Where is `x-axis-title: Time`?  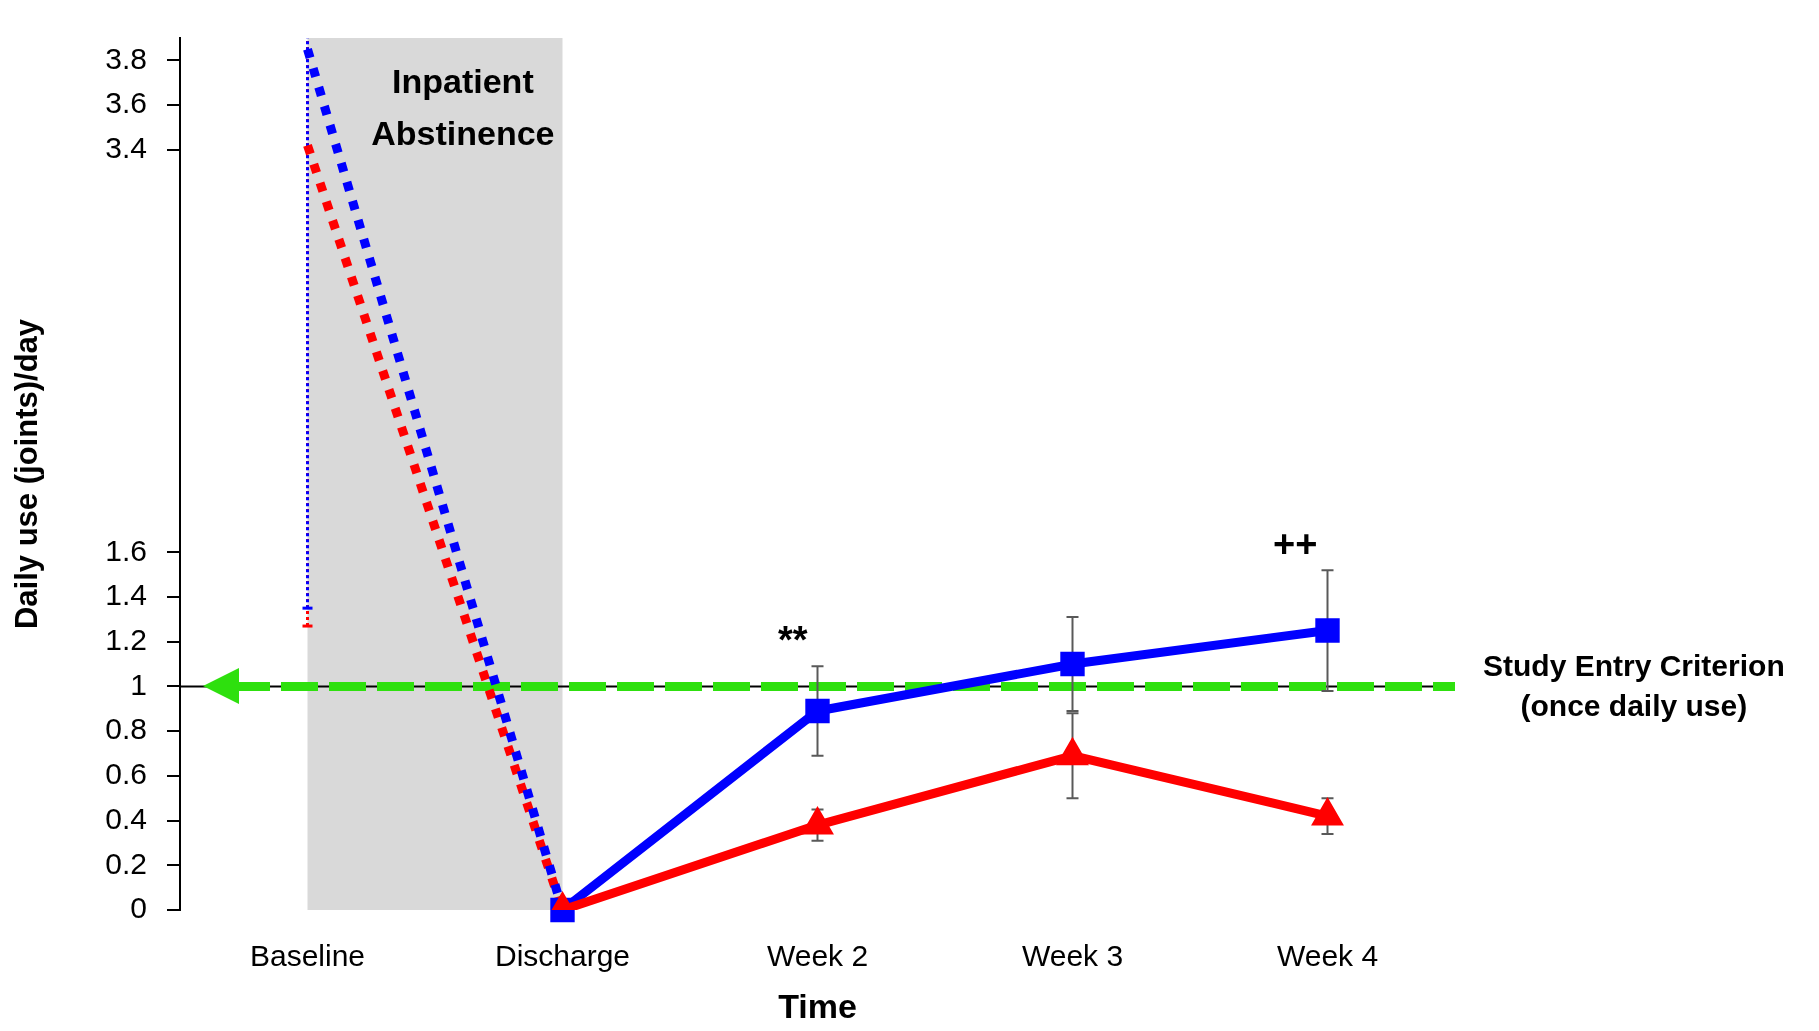
x-axis-title: Time is located at coordinates (817, 1005).